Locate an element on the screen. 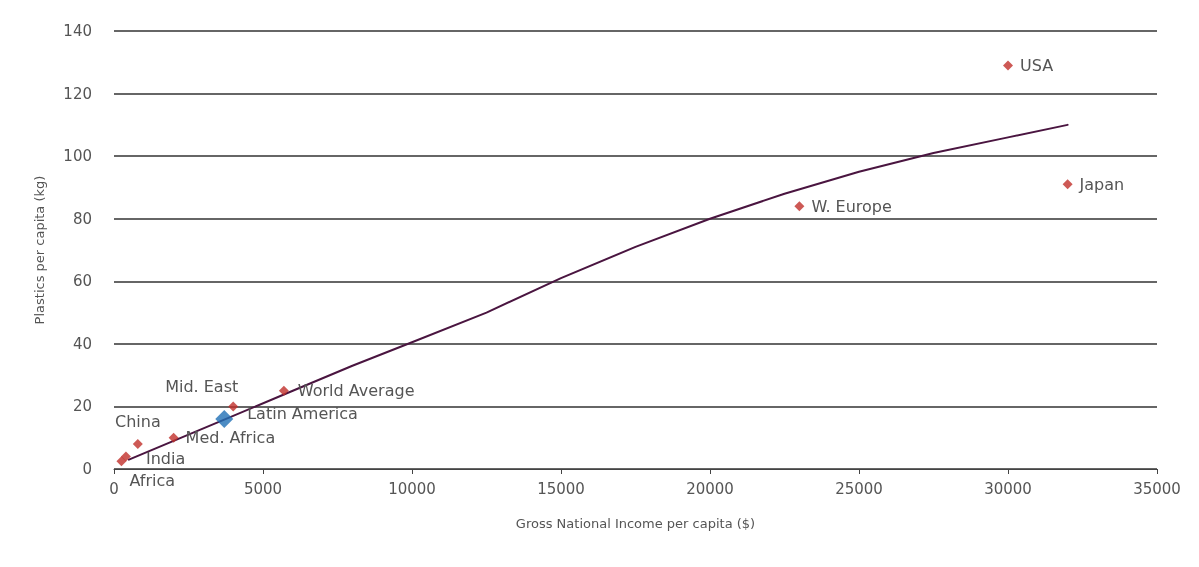 Image resolution: width=1199 pixels, height=567 pixels. y-tick-label: 120 is located at coordinates (77, 93).